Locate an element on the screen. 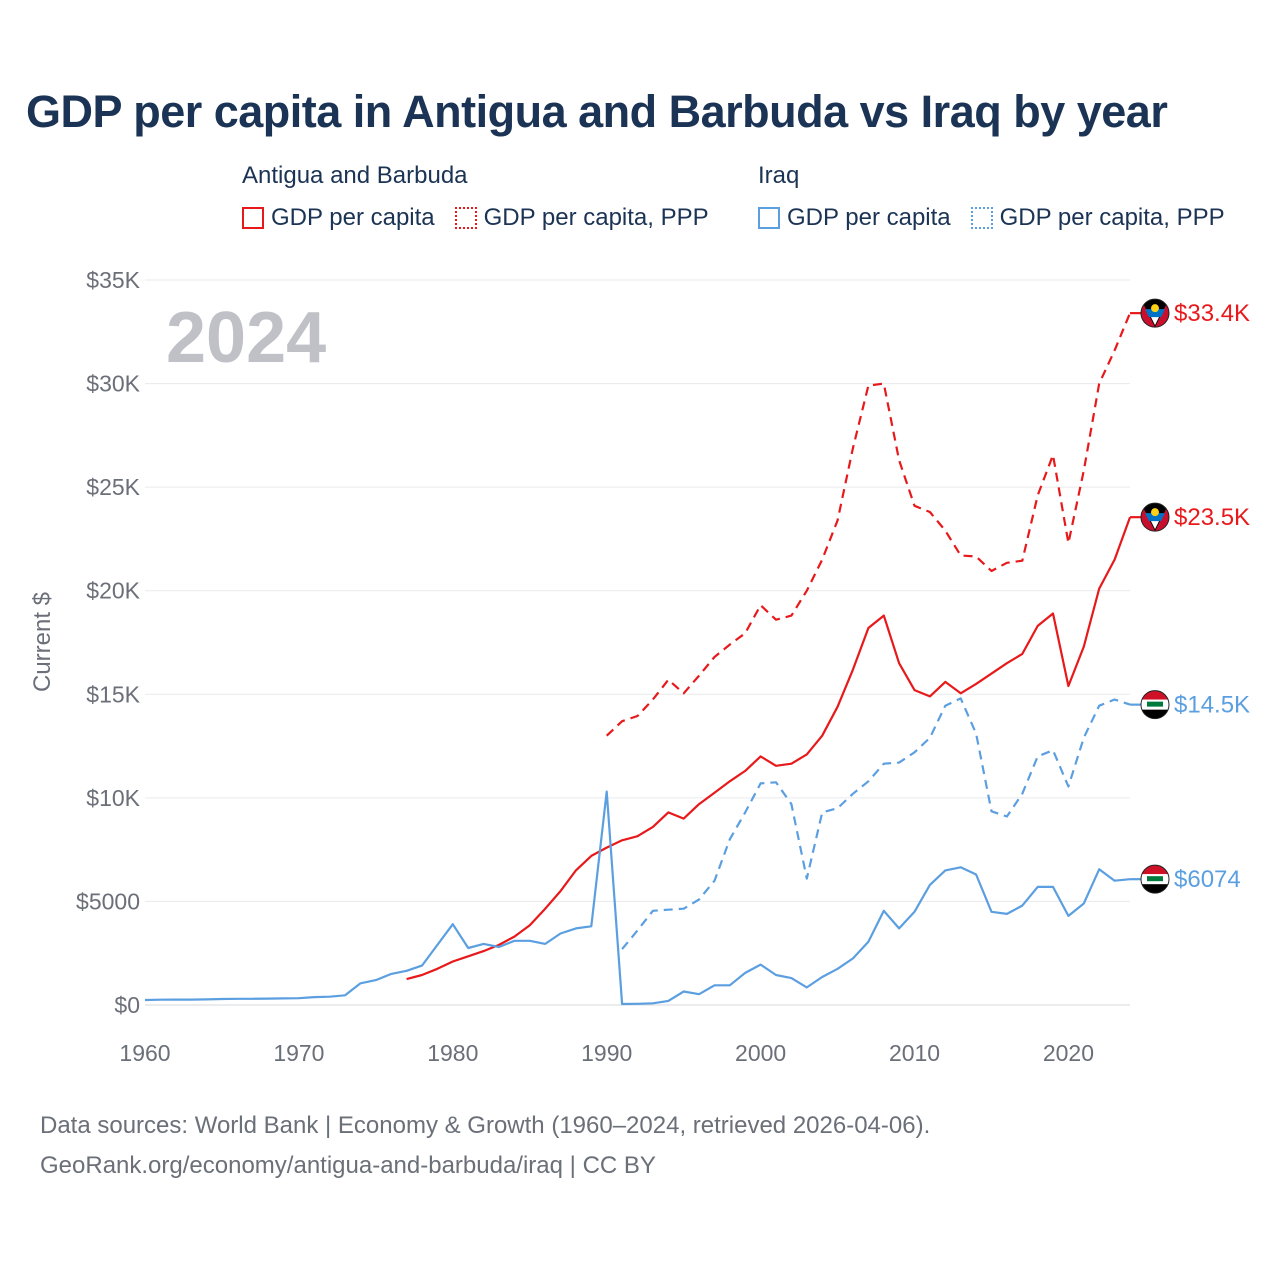  legend-group-title: Antigua and Barbuda is located at coordinates (355, 175).